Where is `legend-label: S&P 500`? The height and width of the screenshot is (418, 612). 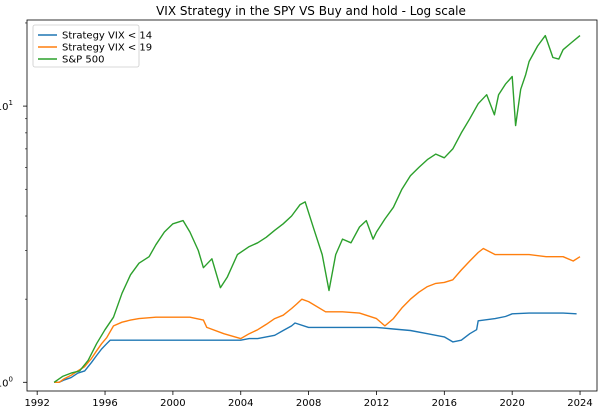
legend-label: S&P 500 is located at coordinates (83, 60).